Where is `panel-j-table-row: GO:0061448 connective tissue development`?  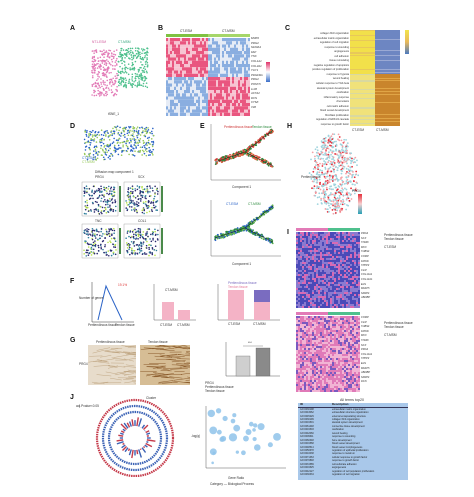 panel-j-table-row: GO:0061448 connective tissue development is located at coordinates (353, 426).